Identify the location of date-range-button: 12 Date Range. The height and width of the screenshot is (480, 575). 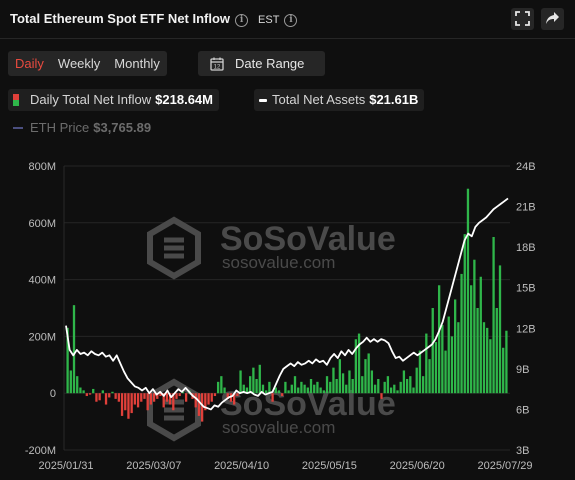
(261, 63).